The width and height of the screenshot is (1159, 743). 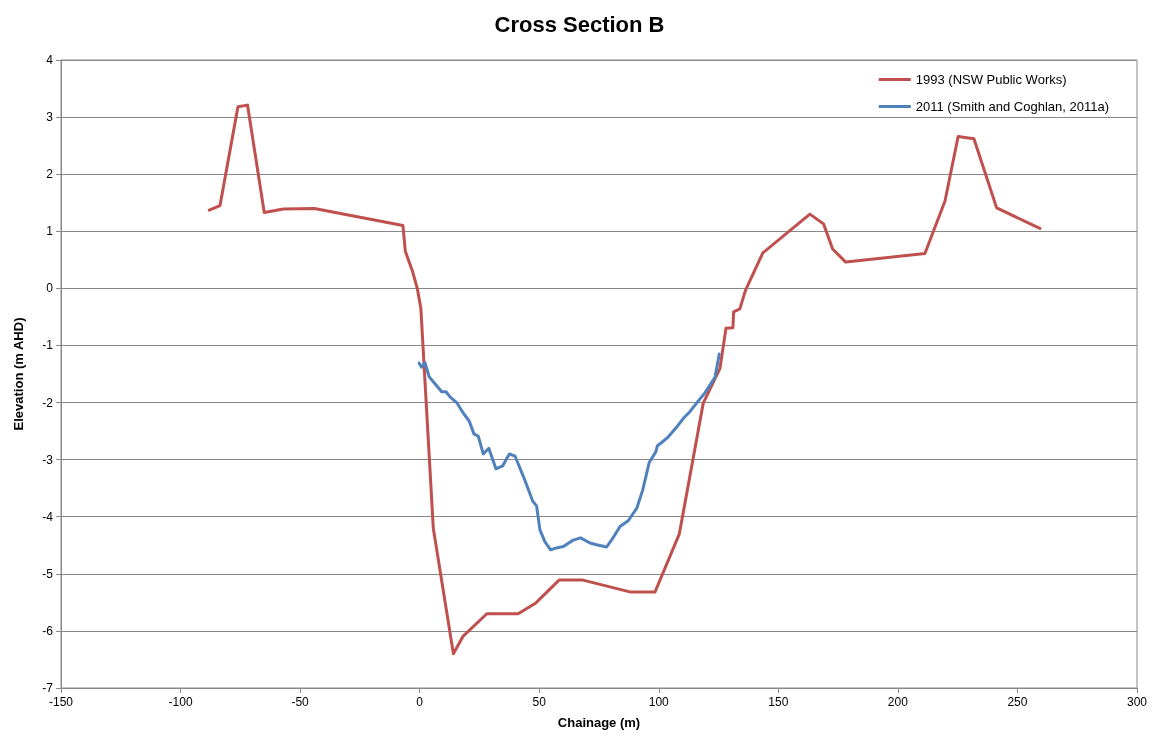 I want to click on x-tick-label: 100, so click(x=659, y=702).